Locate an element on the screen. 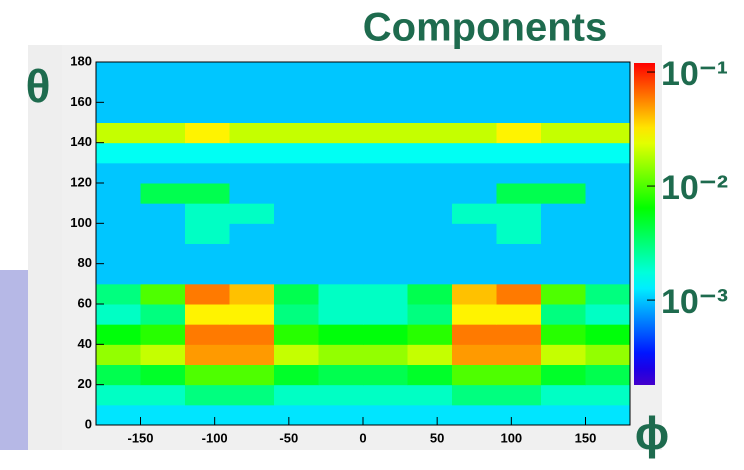 Image resolution: width=744 pixels, height=470 pixels. y-tick-label: 0 is located at coordinates (88, 423).